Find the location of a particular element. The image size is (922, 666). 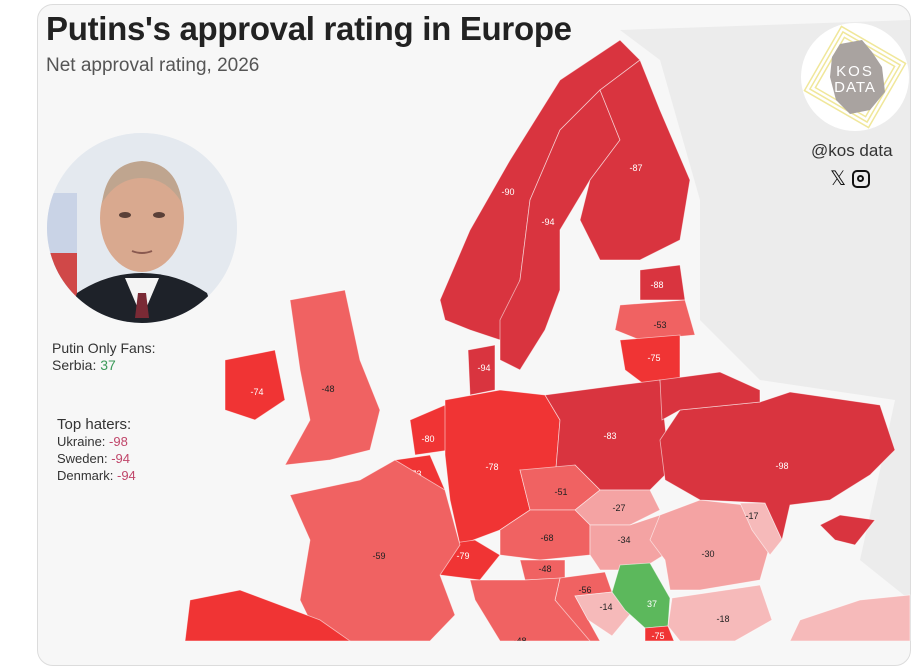

kos-data-logo: KOS DATA is located at coordinates (855, 77).